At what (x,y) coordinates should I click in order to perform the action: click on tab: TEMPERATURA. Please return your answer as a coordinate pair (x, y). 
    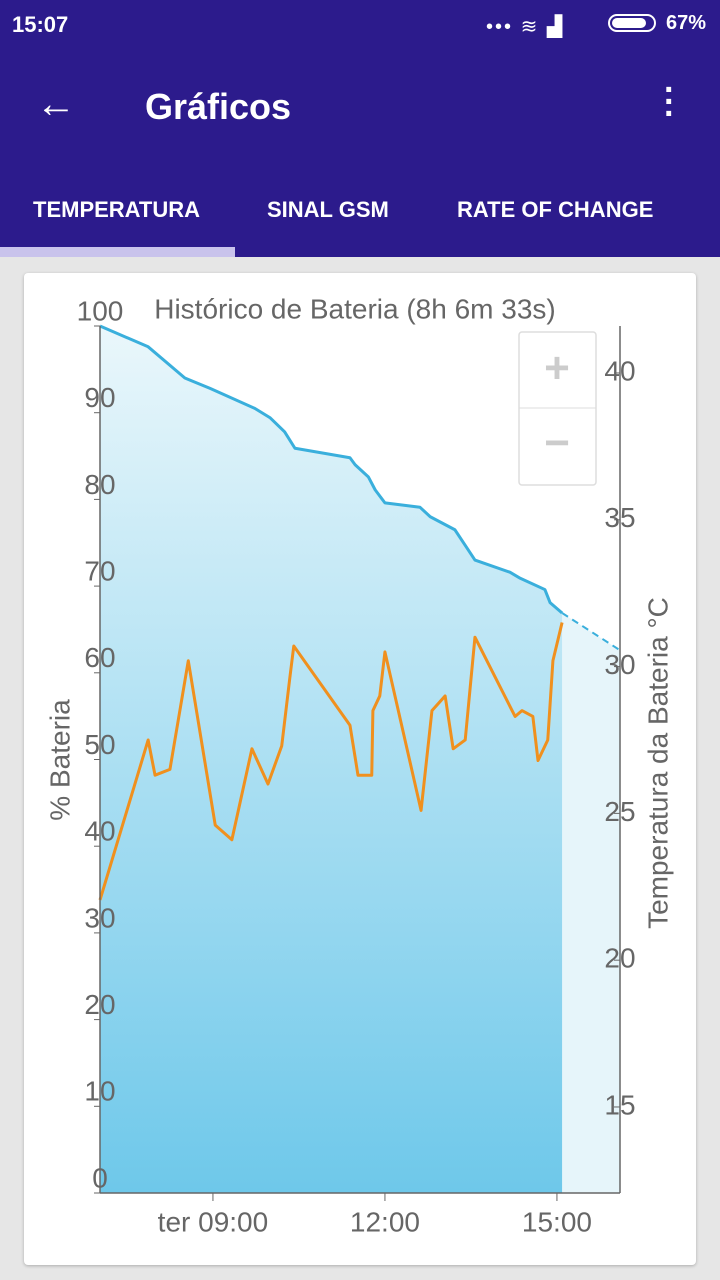
    Looking at the image, I should click on (117, 209).